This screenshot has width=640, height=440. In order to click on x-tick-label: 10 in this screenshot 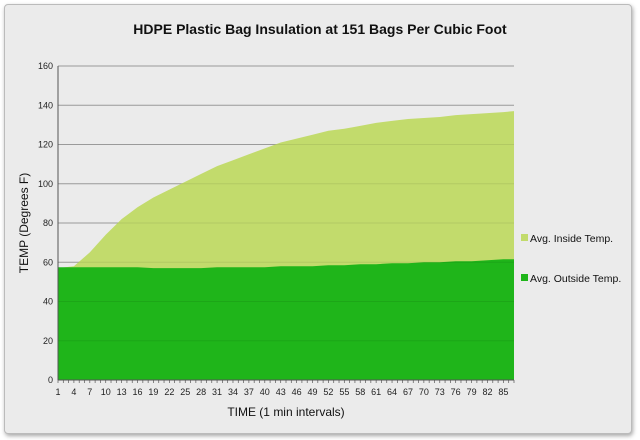, I will do `click(106, 392)`.